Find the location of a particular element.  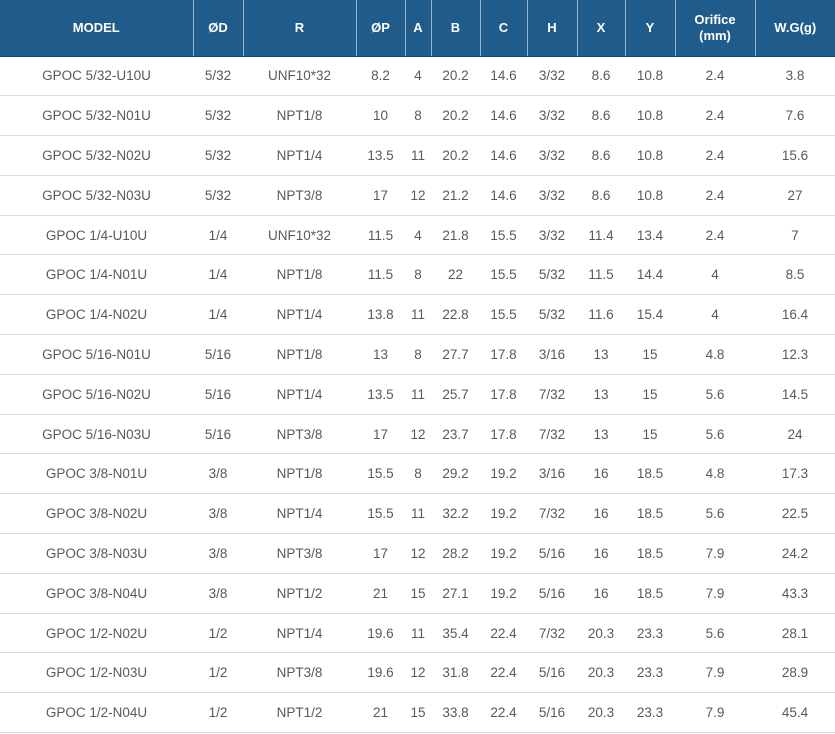

cell-op: 15.5 is located at coordinates (380, 474).